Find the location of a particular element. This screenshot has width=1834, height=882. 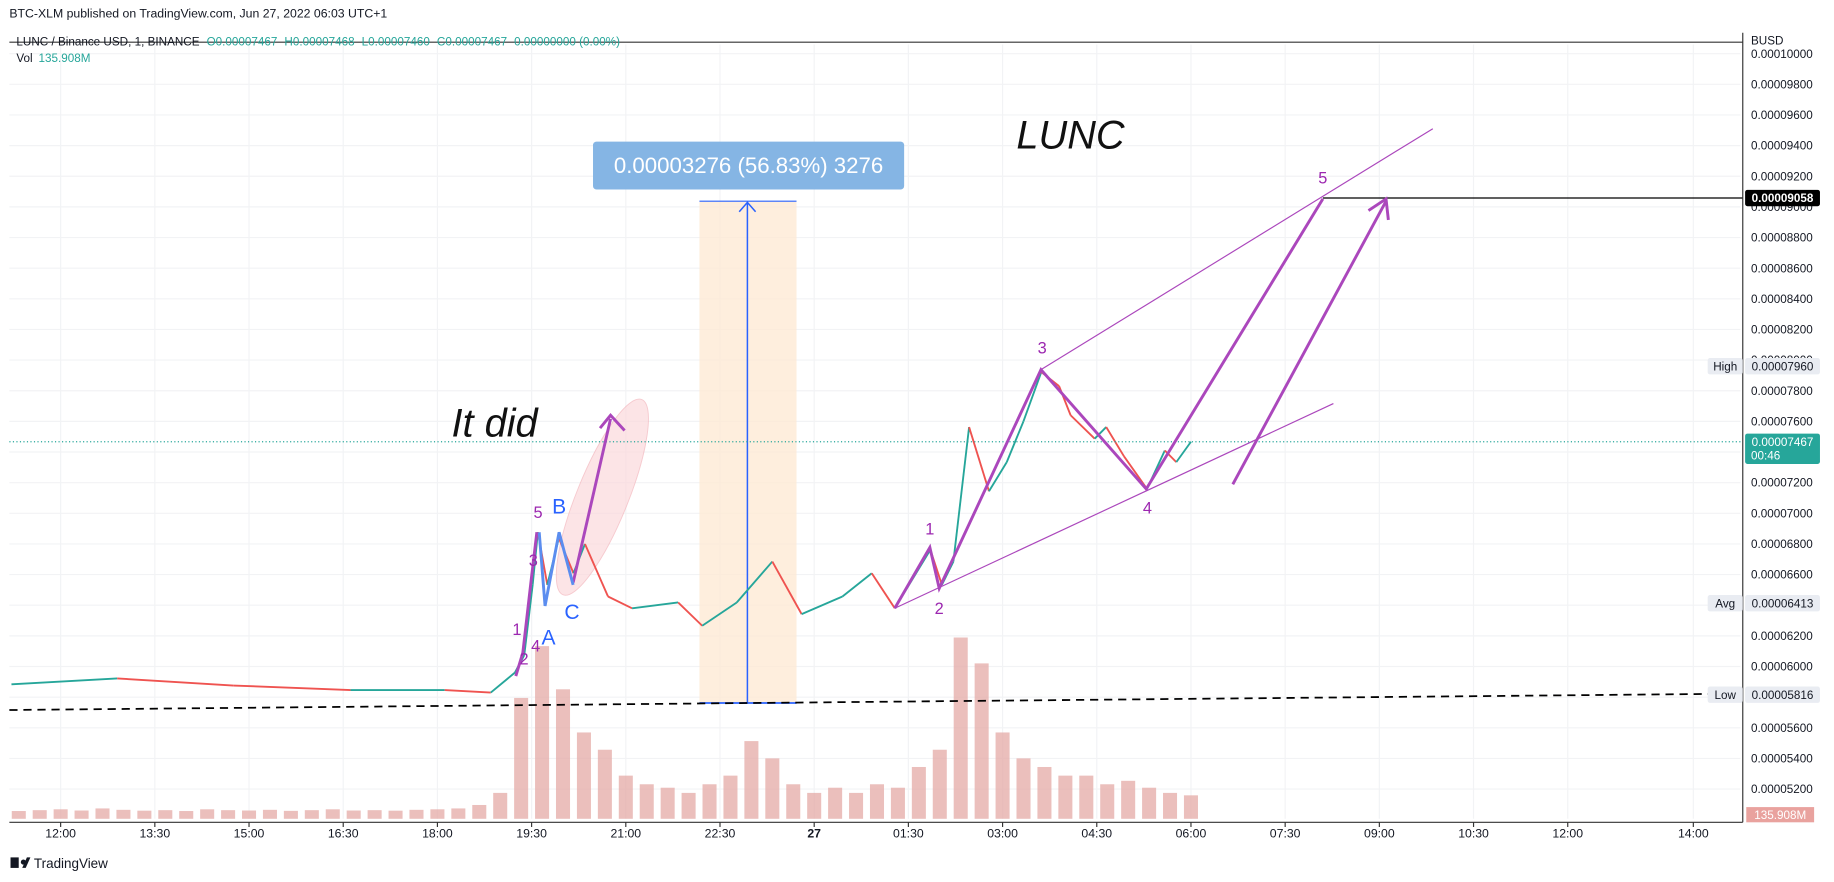

y-tick-label: 0.00010000 is located at coordinates (1782, 54).